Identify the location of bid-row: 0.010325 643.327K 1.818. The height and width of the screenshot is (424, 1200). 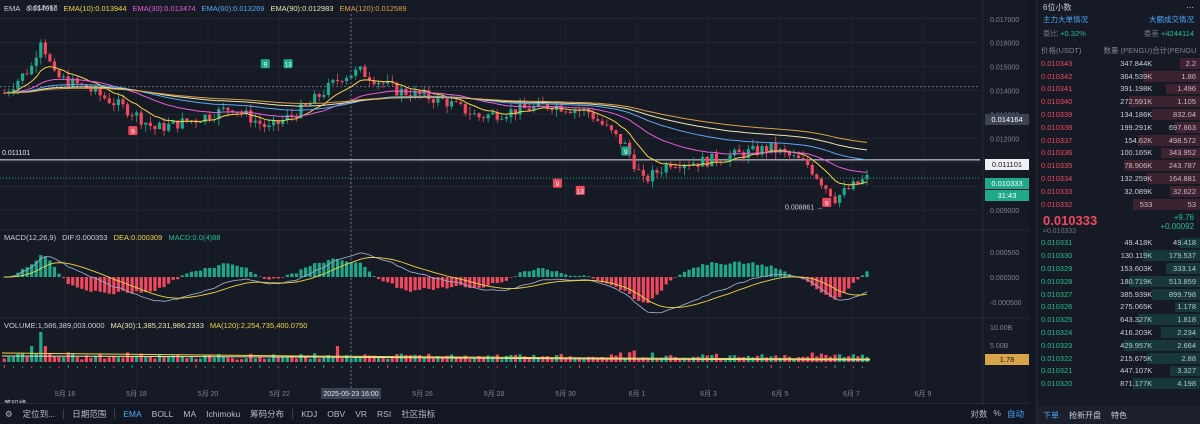
(1118, 319).